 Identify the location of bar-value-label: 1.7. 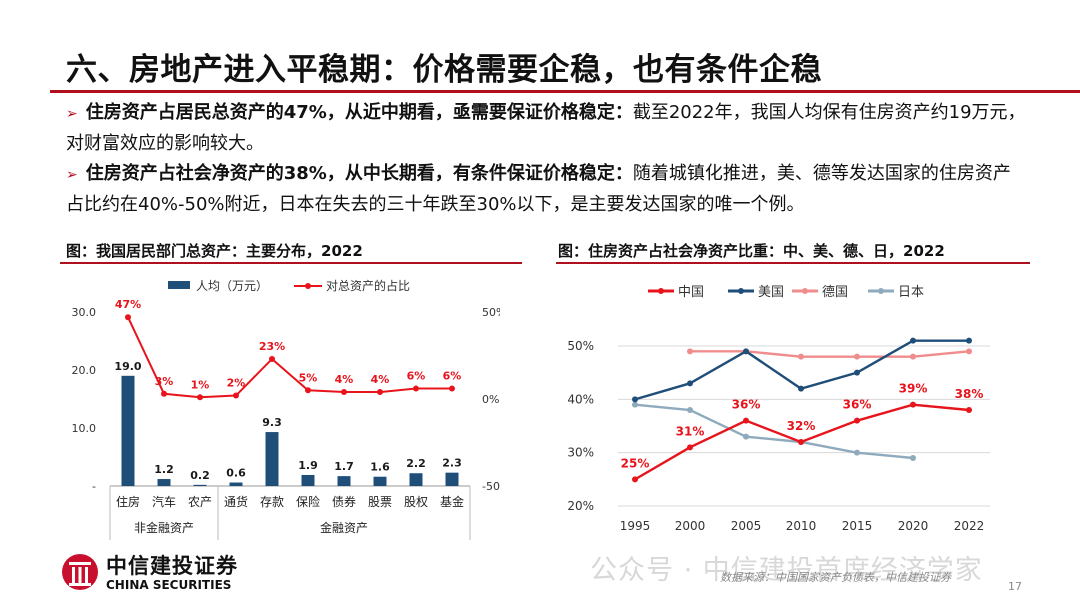
(344, 466).